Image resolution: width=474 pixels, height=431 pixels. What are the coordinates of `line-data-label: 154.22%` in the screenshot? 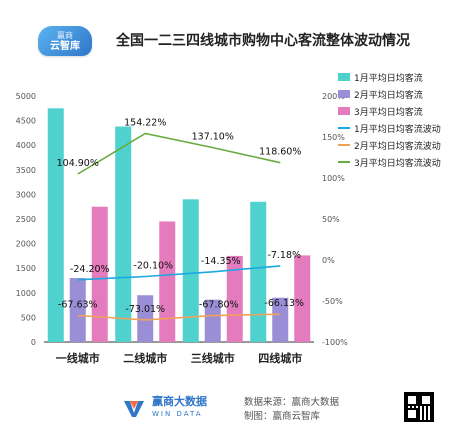 It's located at (145, 123).